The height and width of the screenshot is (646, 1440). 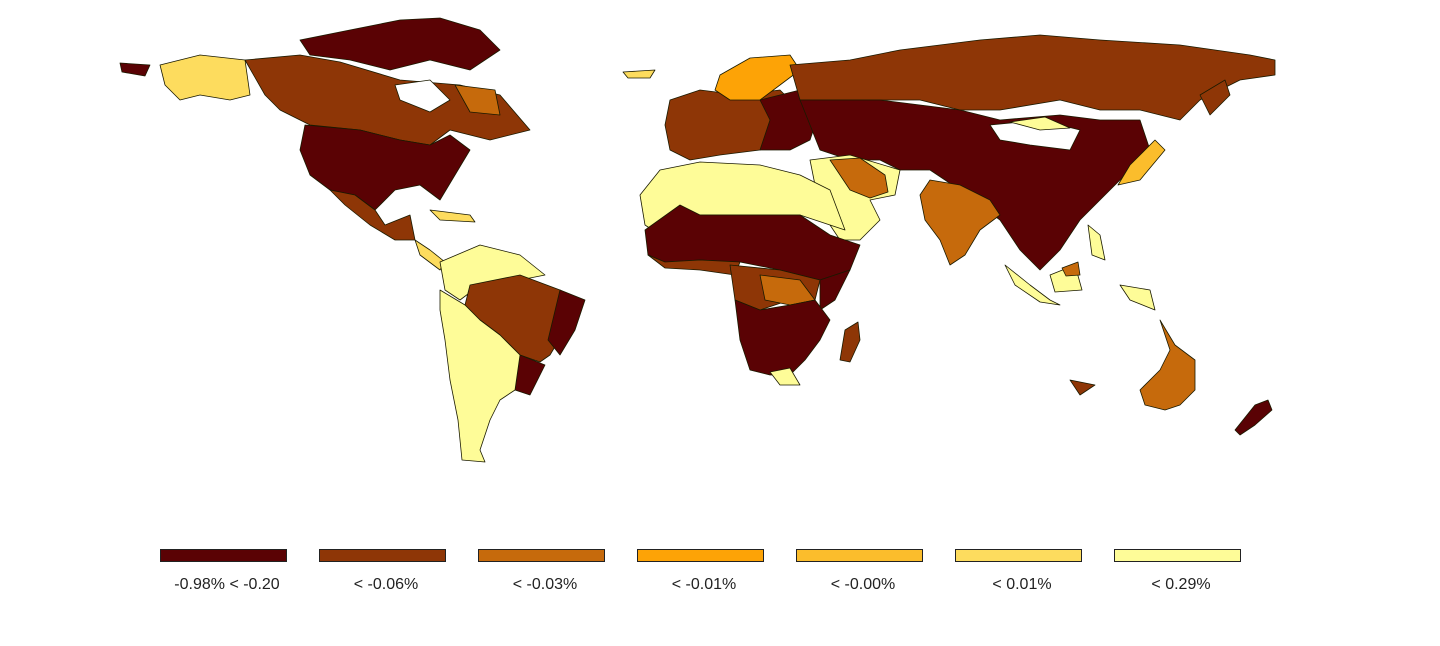 I want to click on region-new-guinea, so click(x=1137, y=297).